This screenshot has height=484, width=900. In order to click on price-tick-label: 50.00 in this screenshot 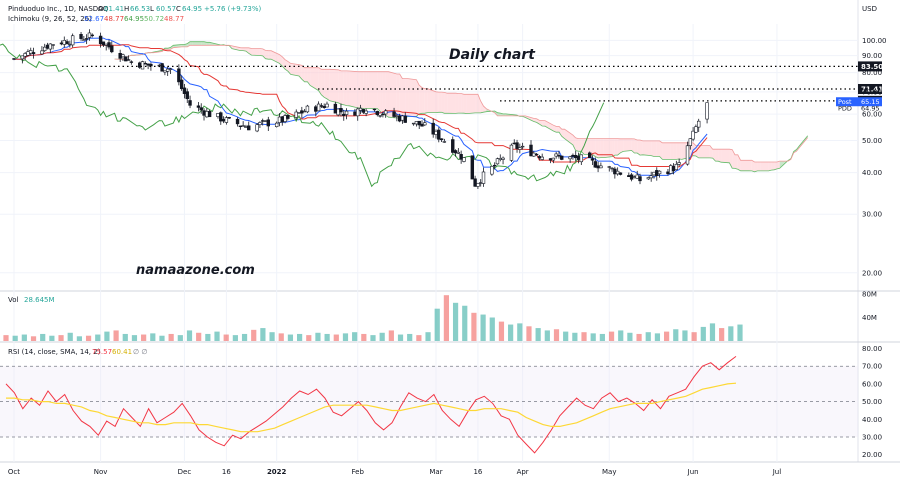, I will do `click(872, 141)`.